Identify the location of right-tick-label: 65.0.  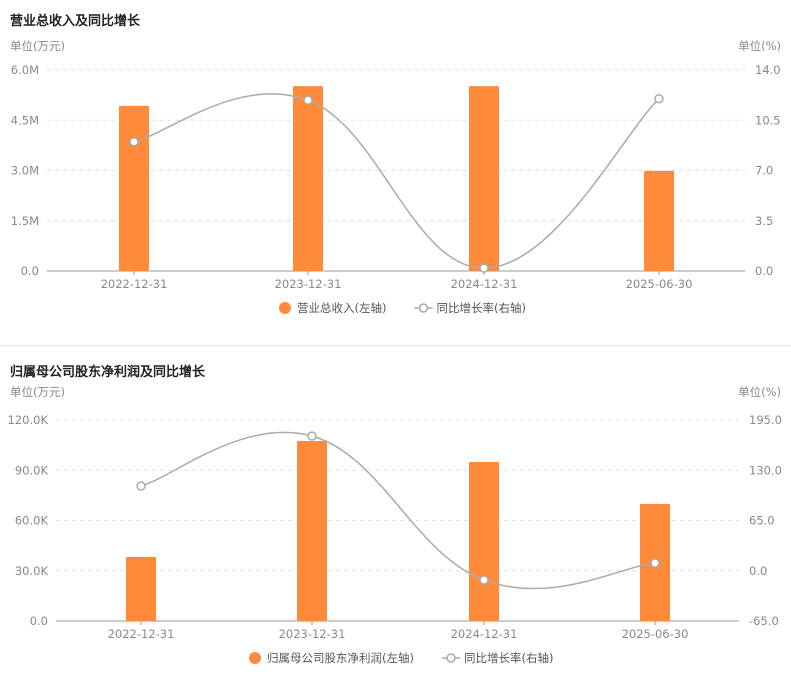
(762, 521).